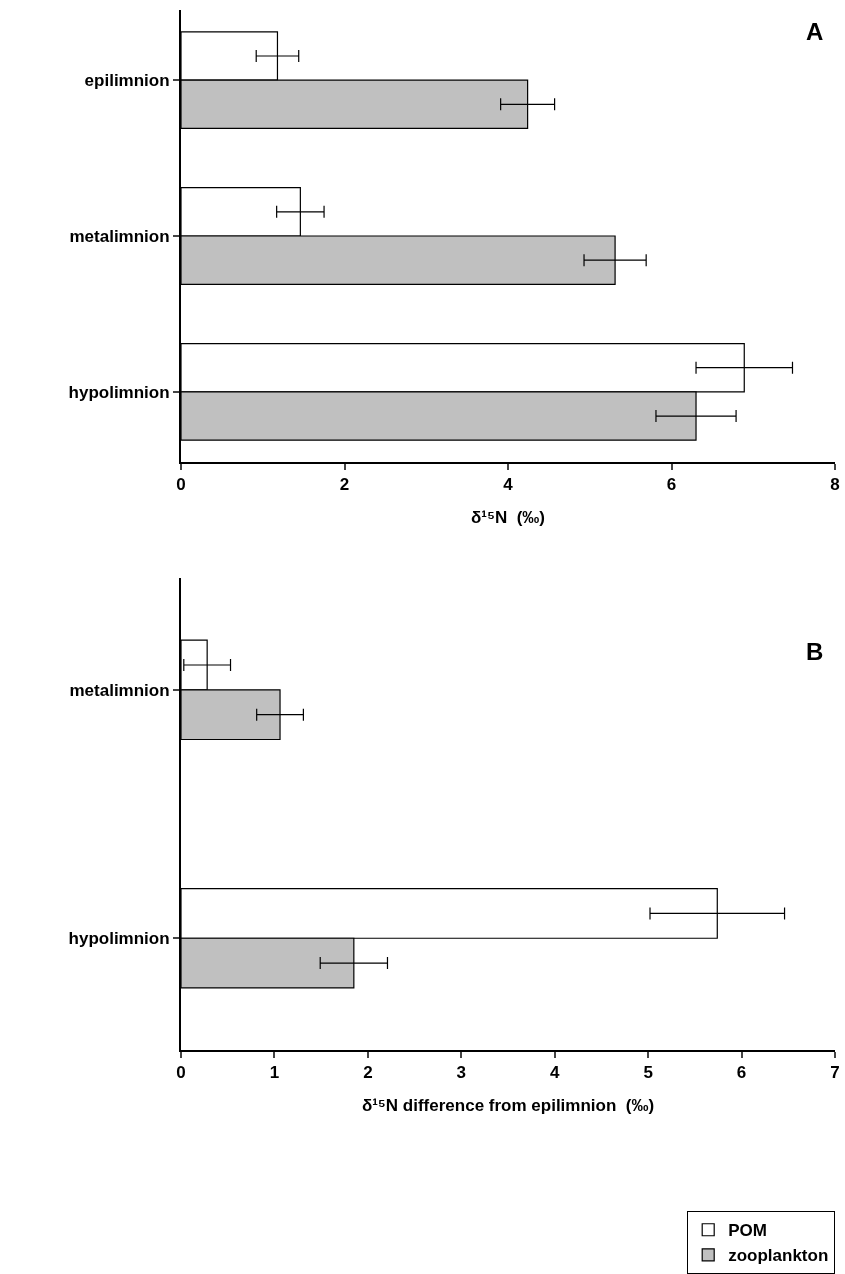 The height and width of the screenshot is (1274, 845). Describe the element at coordinates (461, 1073) in the screenshot. I see `x-tick-label: 3` at that location.